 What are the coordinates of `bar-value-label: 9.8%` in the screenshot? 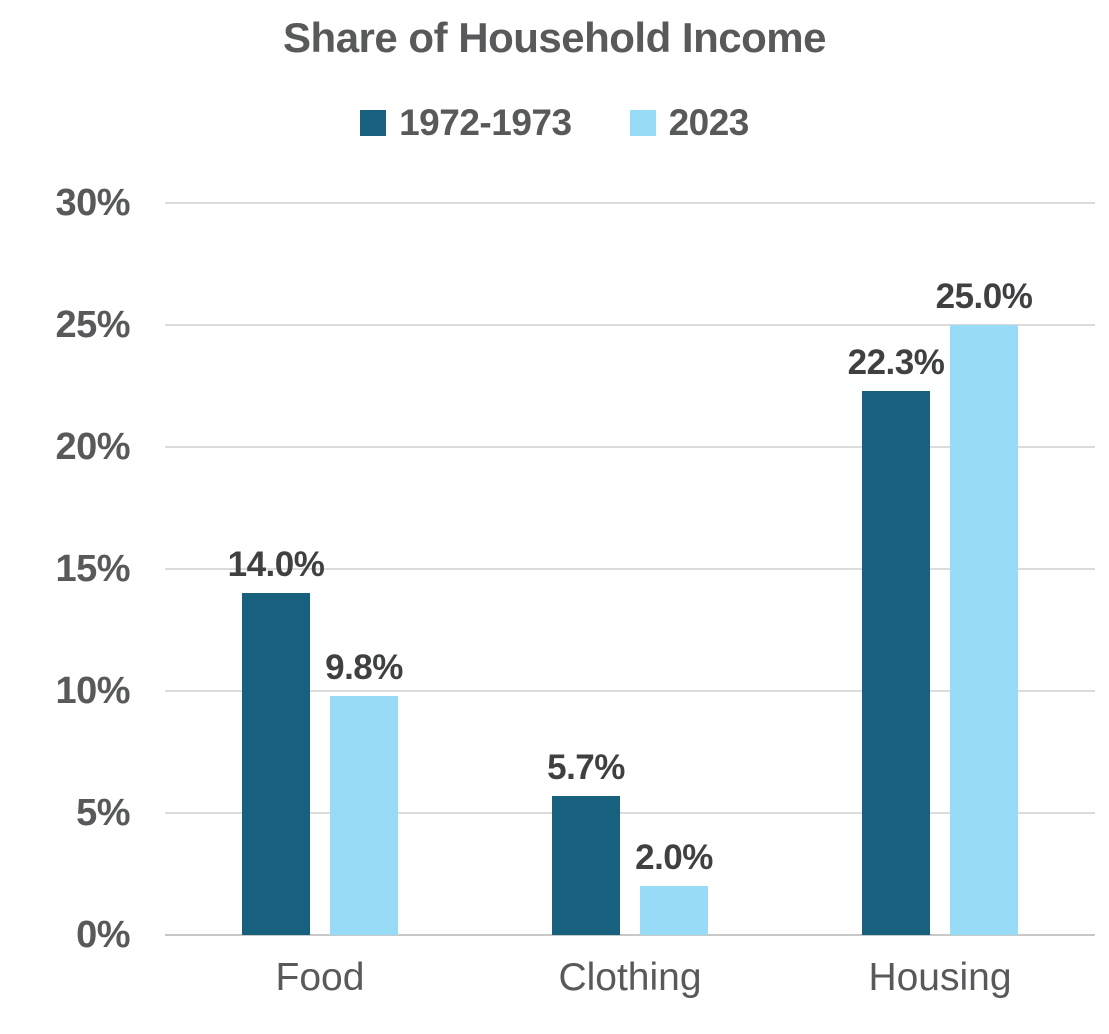 It's located at (364, 667).